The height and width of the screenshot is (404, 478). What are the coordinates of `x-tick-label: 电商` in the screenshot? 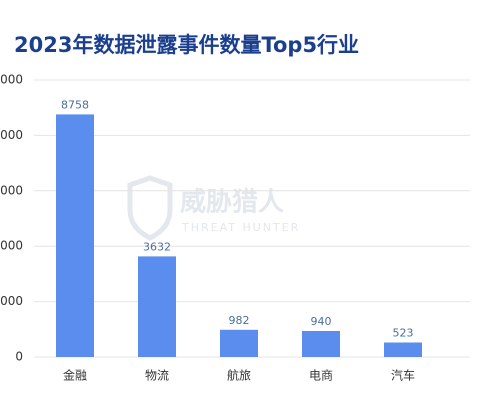 It's located at (321, 375).